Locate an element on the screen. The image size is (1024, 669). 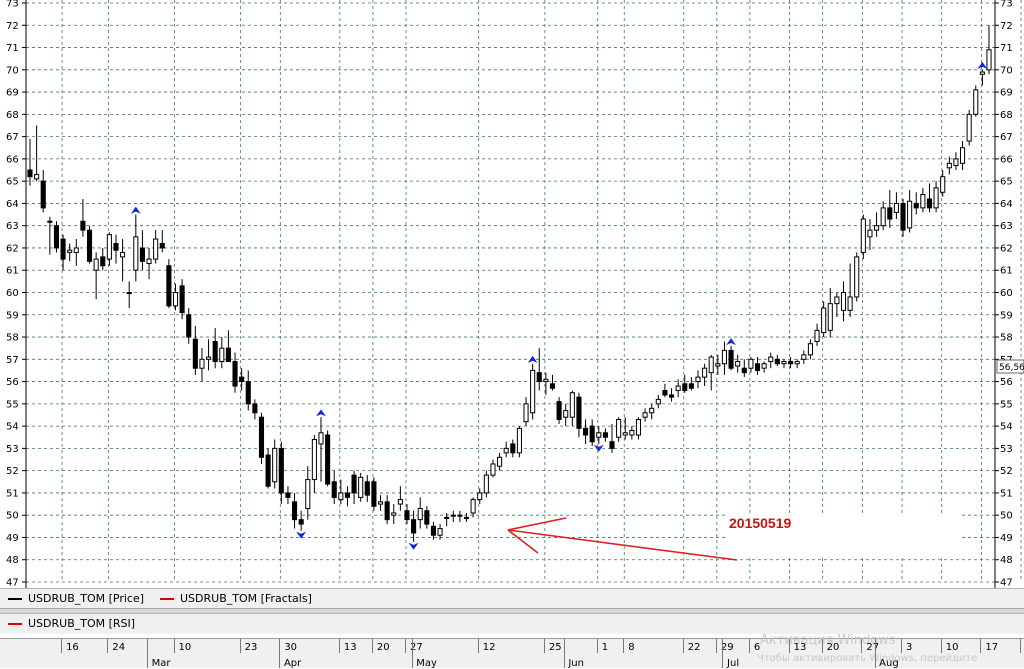
date-day-label: 27 is located at coordinates (416, 647).